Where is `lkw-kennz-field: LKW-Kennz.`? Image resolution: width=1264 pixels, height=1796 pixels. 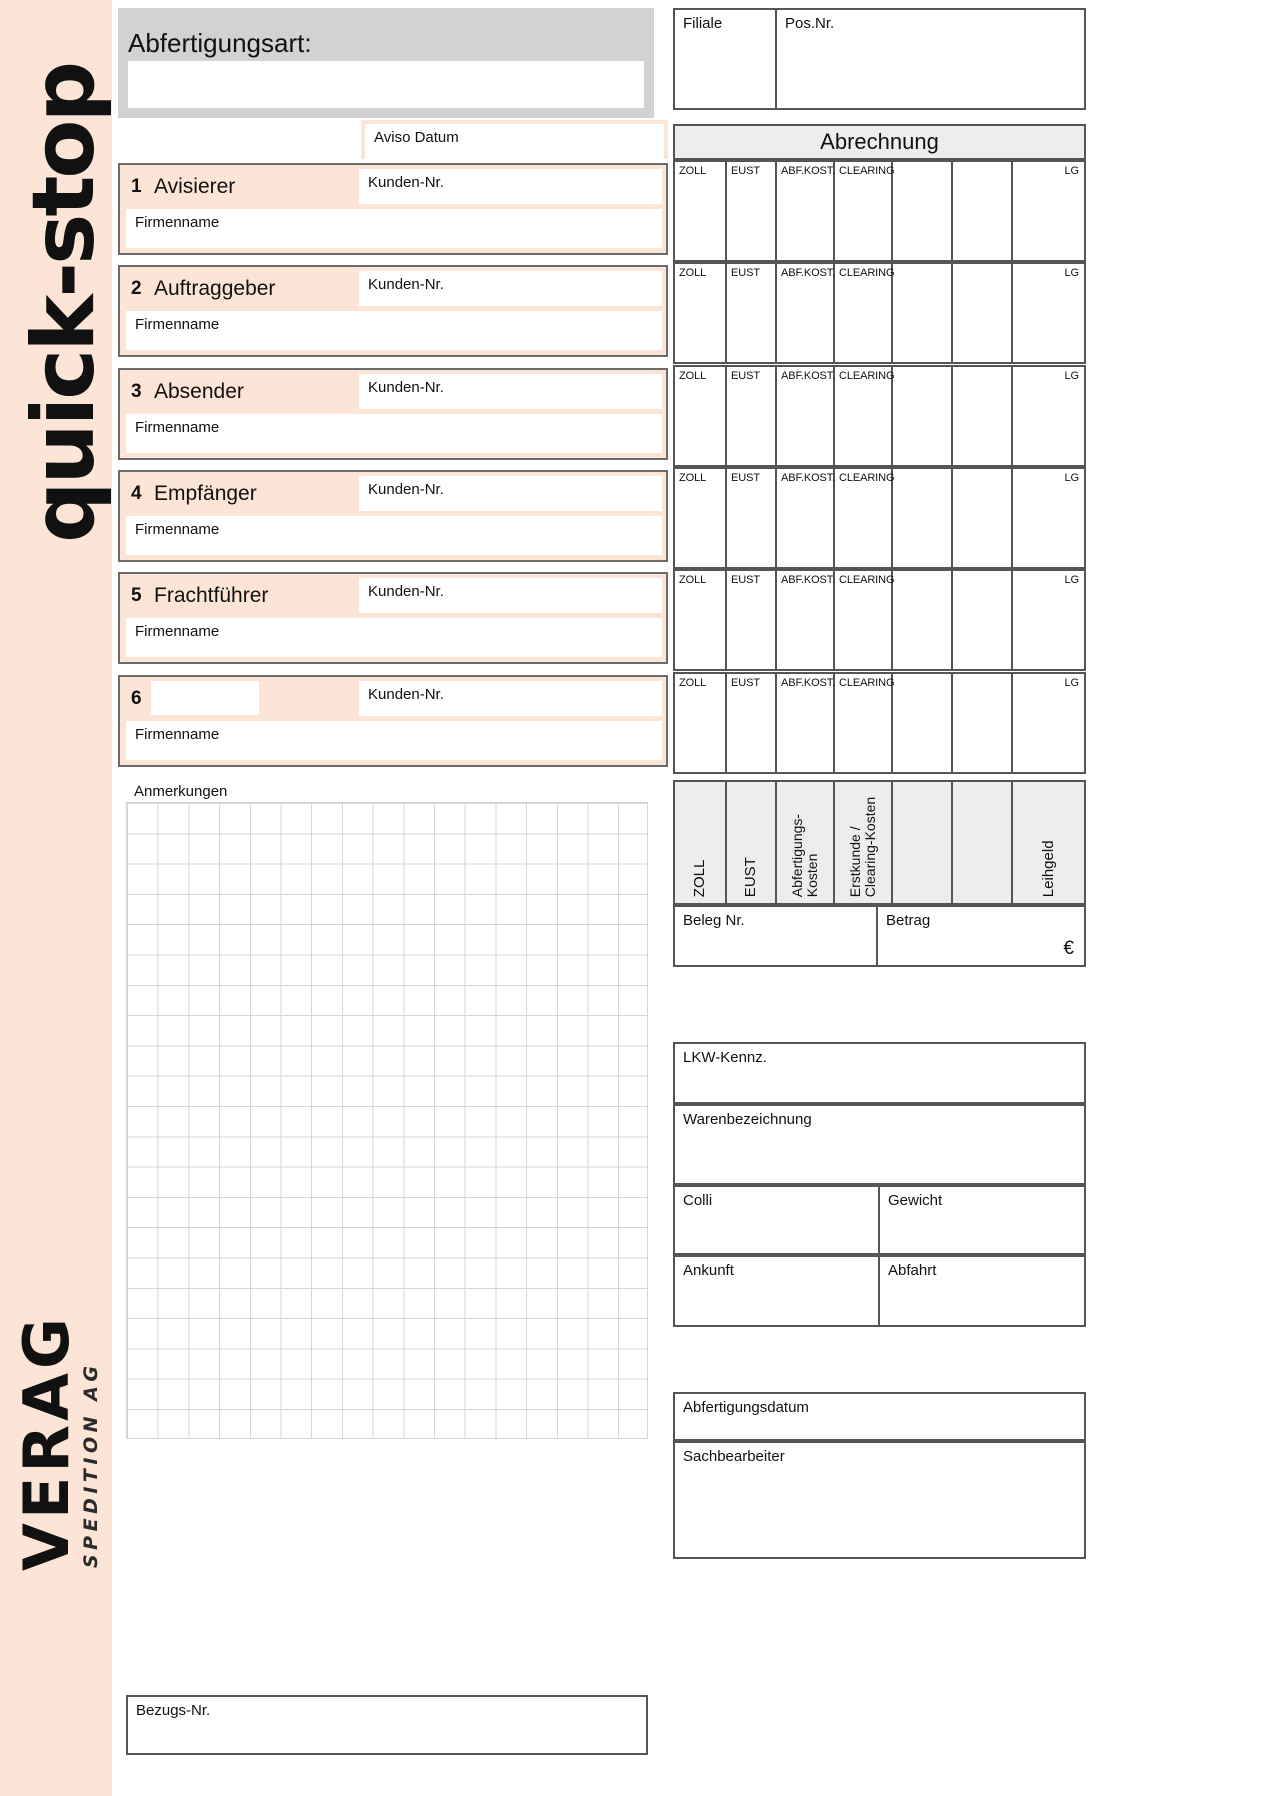 lkw-kennz-field: LKW-Kennz. is located at coordinates (879, 1073).